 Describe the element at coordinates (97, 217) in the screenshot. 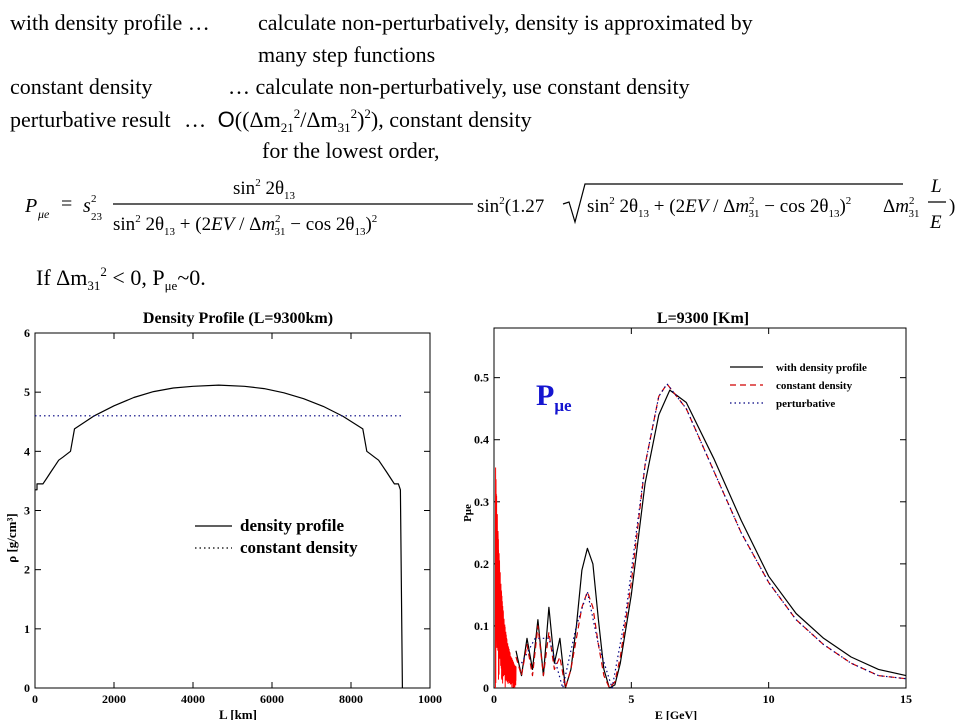

I see `svg-text: 23` at that location.